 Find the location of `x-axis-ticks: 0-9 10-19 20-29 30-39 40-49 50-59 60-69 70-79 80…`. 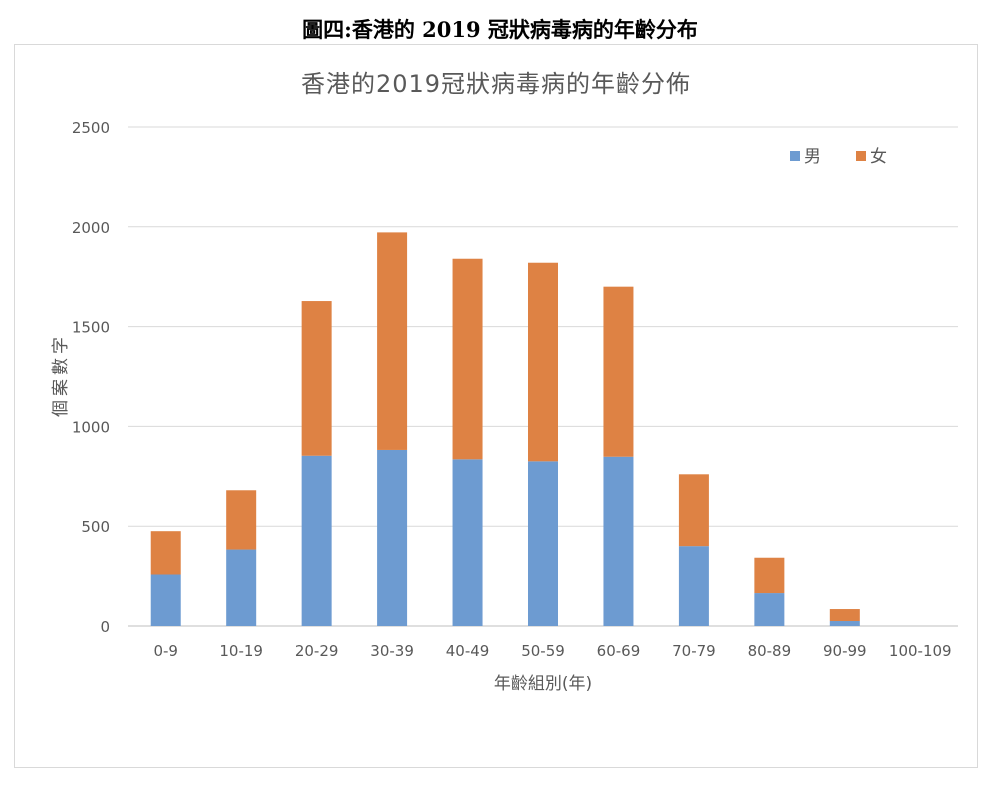

x-axis-ticks: 0-9 10-19 20-29 30-39 40-49 50-59 60-69 70-79 80… is located at coordinates (552, 651).